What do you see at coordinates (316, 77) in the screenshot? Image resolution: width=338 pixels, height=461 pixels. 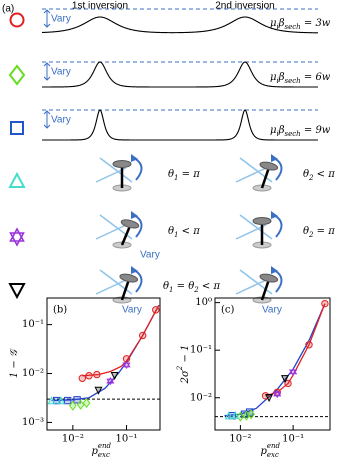 I see `text-part: = 6w` at bounding box center [316, 77].